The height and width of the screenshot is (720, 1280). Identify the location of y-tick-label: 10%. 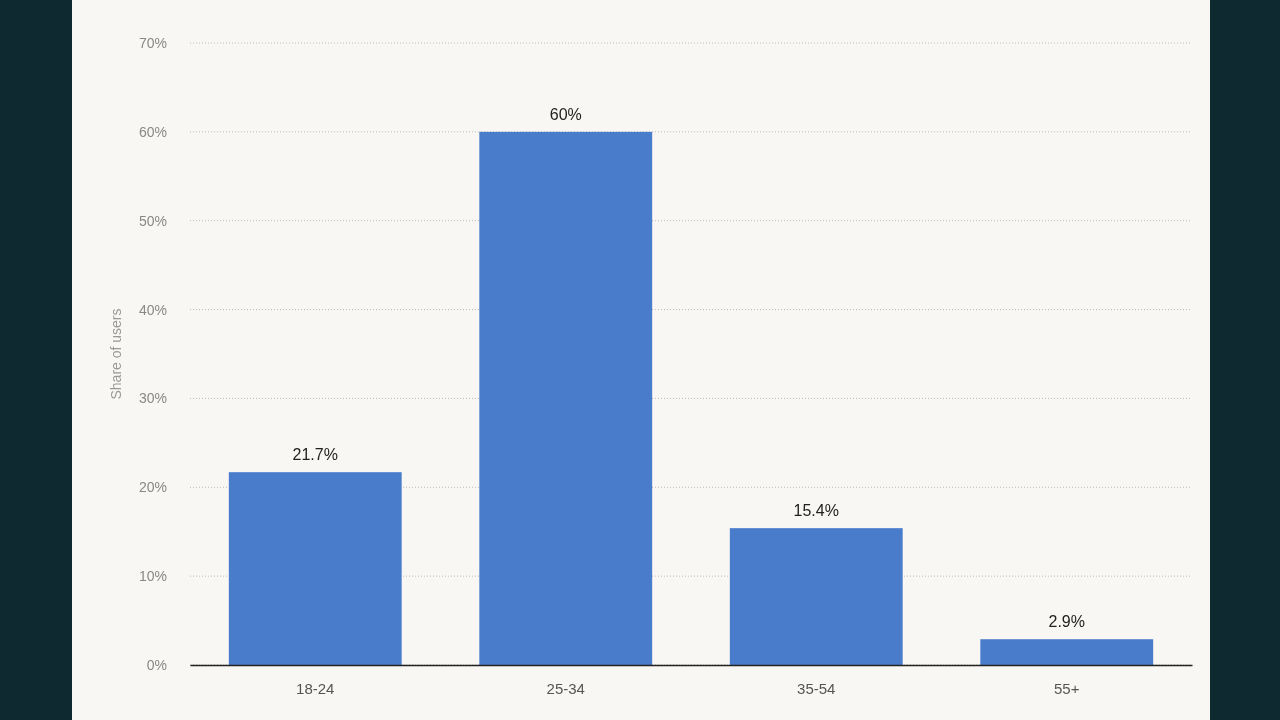
(152, 576).